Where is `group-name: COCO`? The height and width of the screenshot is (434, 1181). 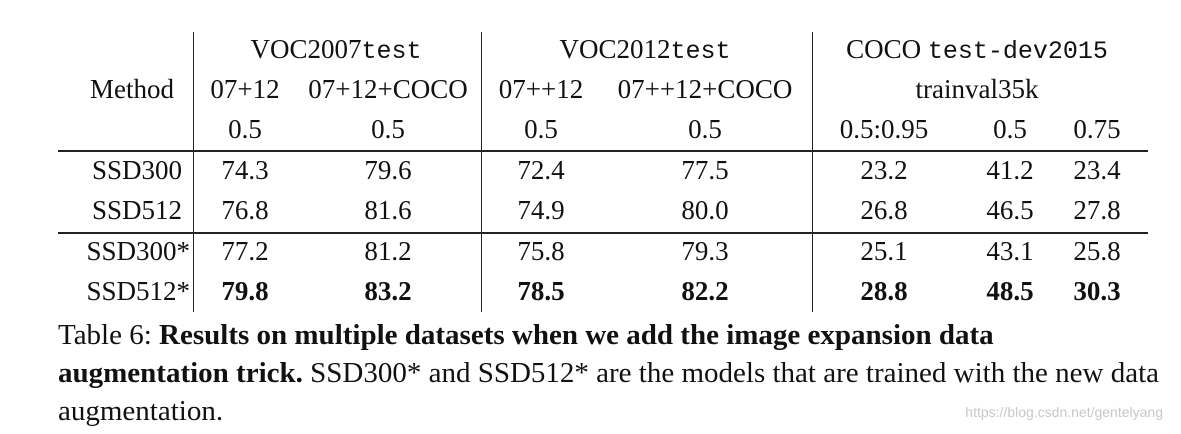
group-name: COCO is located at coordinates (884, 49).